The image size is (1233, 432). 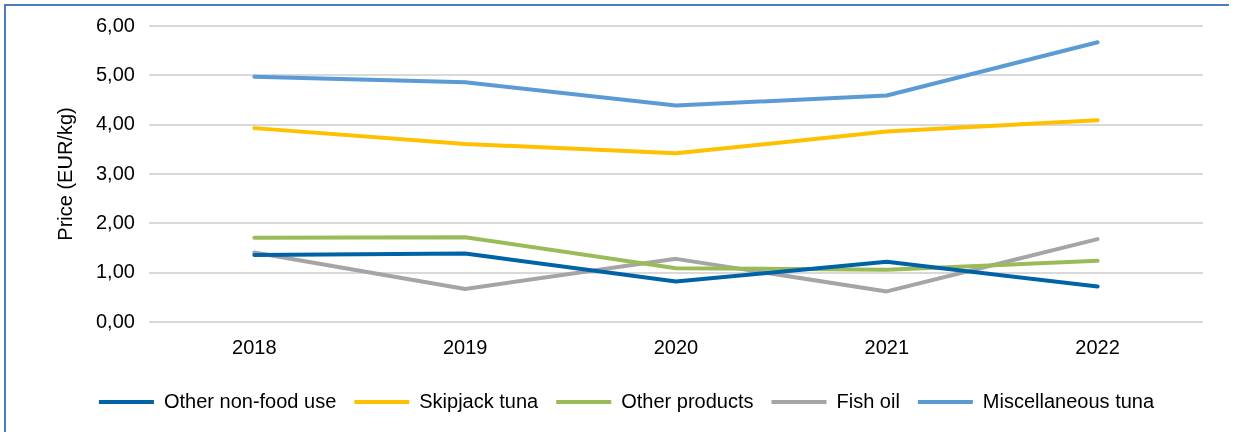 What do you see at coordinates (115, 24) in the screenshot?
I see `y-tick-label: 6,00` at bounding box center [115, 24].